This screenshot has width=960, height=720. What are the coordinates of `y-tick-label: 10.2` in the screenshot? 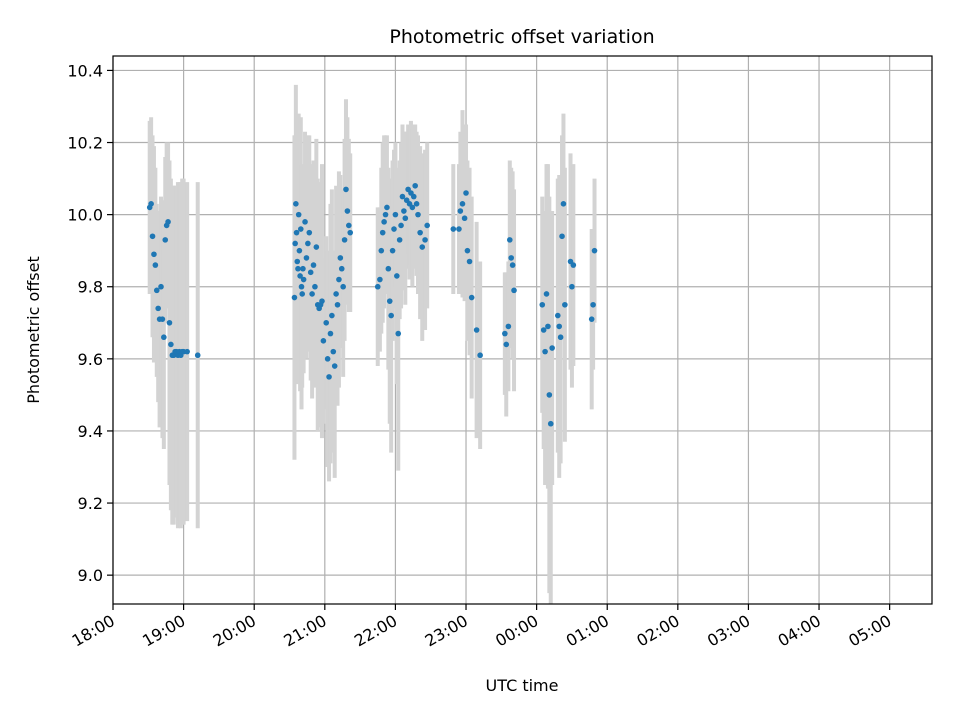 It's located at (85, 143).